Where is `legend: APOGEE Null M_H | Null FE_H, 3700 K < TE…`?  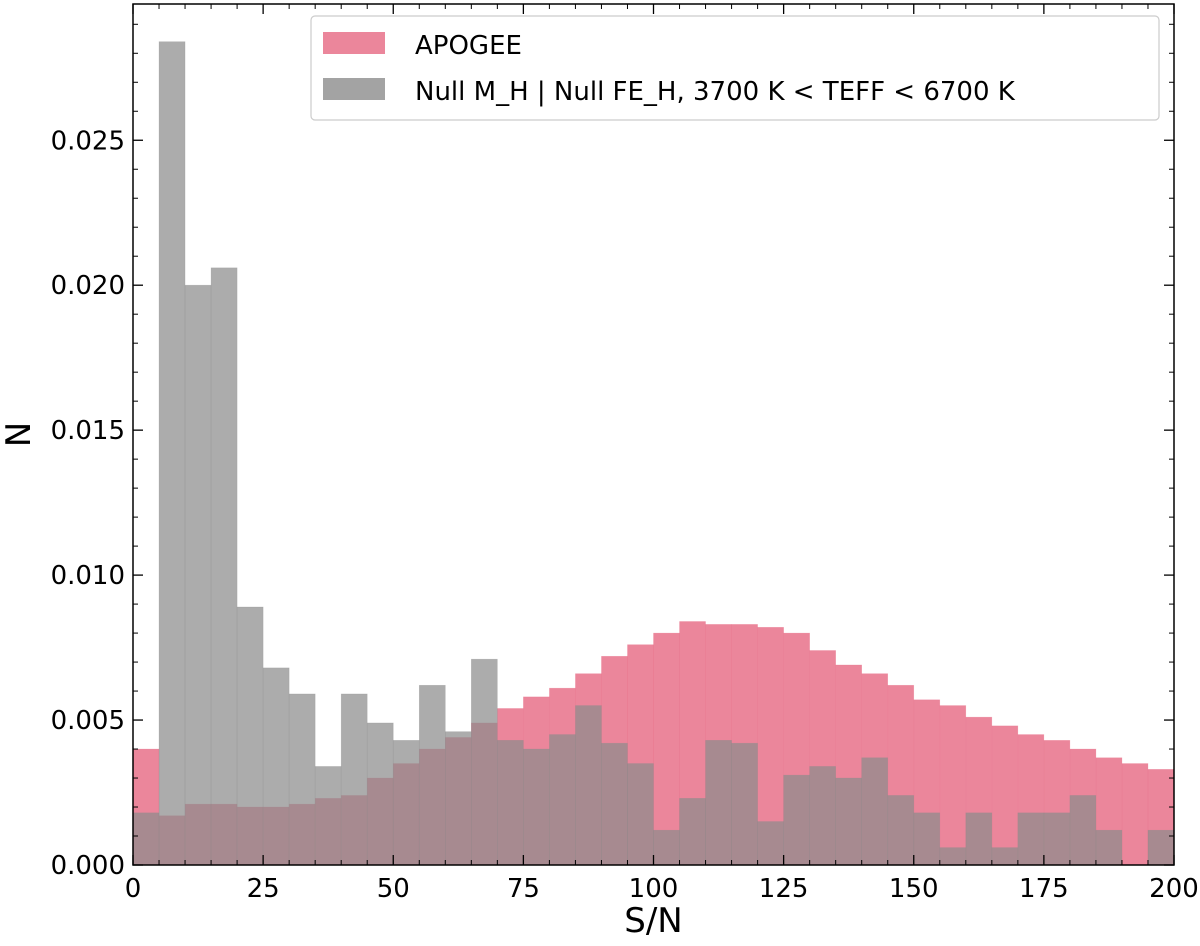 legend: APOGEE Null M_H | Null FE_H, 3700 K < TE… is located at coordinates (735, 68).